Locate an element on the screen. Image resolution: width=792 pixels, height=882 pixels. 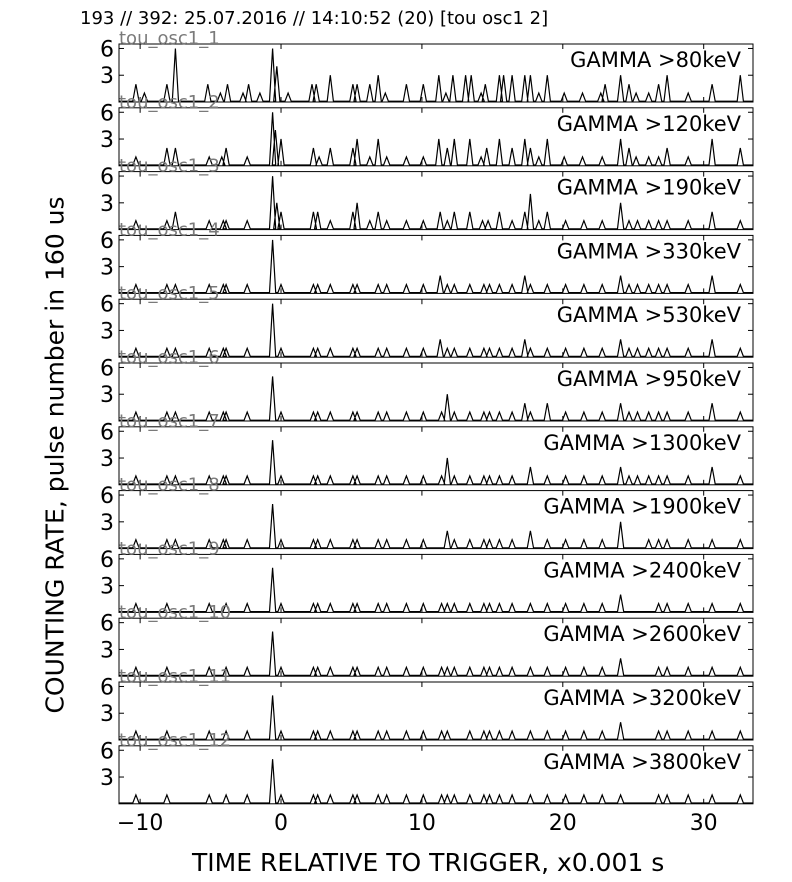
x-tick-label: 10 is located at coordinates (422, 823).